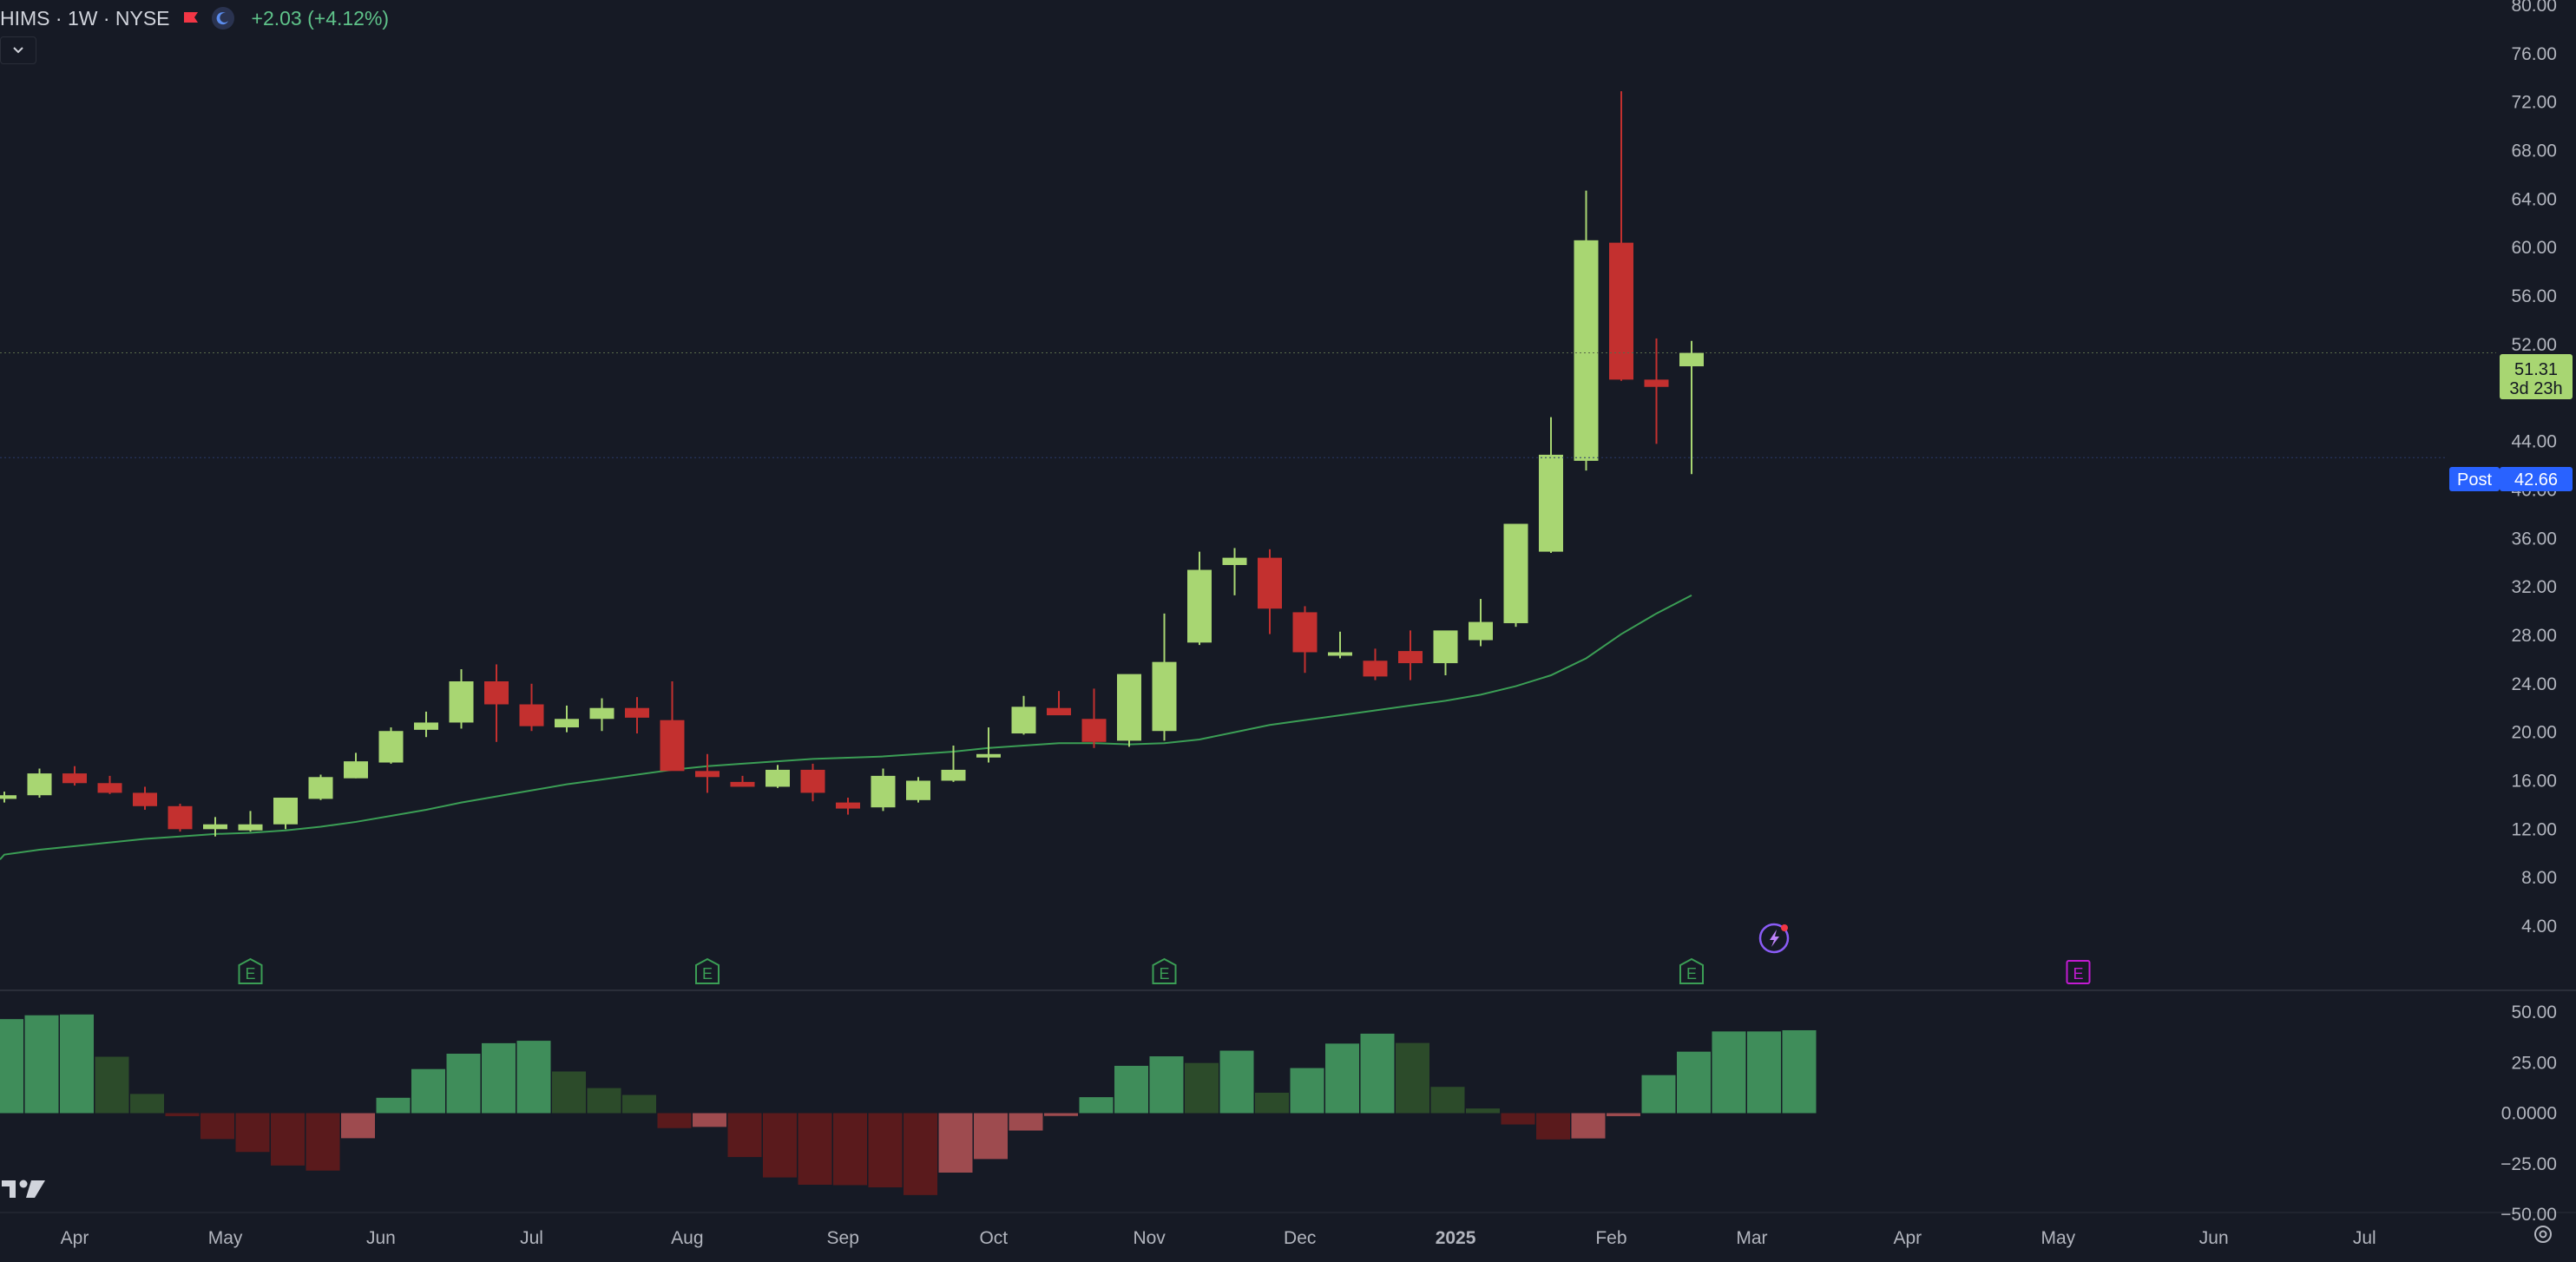 This screenshot has width=2576, height=1262. What do you see at coordinates (1456, 1238) in the screenshot?
I see `time-tick-label: 2025` at bounding box center [1456, 1238].